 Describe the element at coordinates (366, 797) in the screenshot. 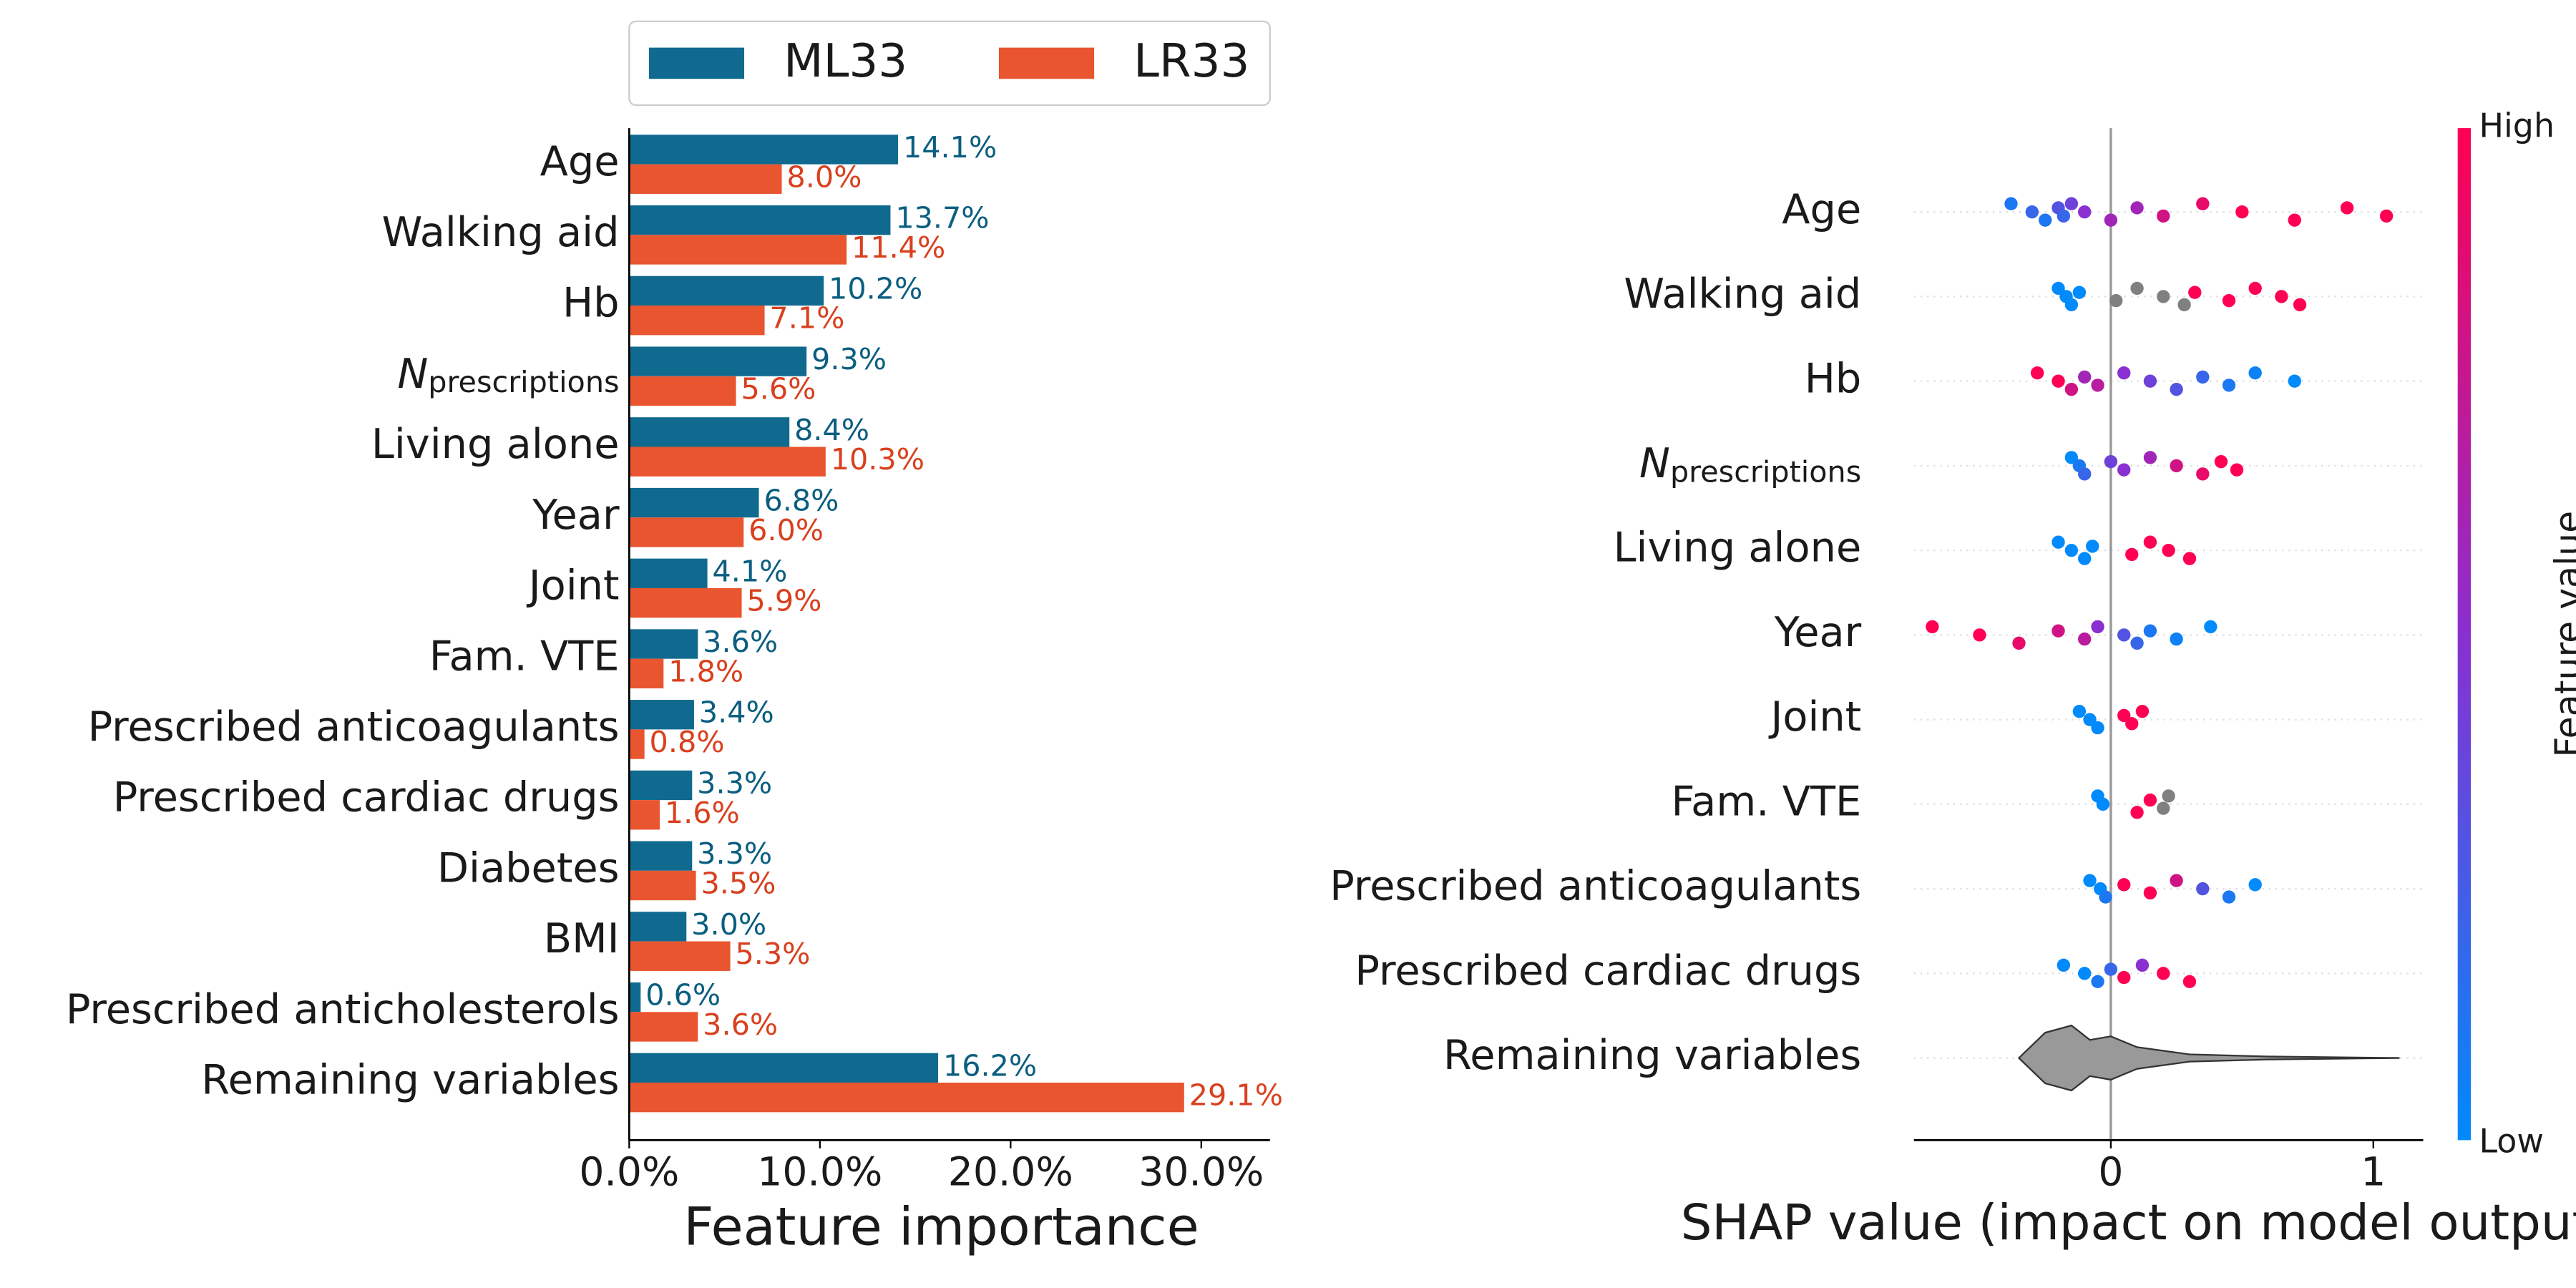

I see `category-label: Prescribed cardiac drugs` at that location.